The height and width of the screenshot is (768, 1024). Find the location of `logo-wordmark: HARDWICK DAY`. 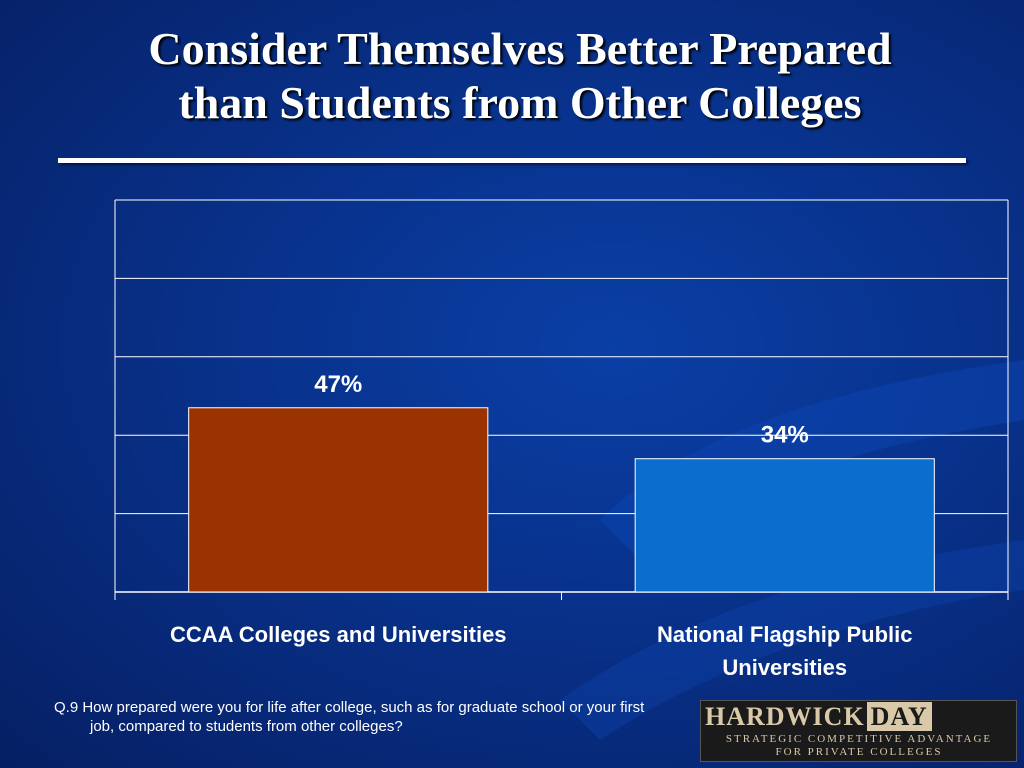

logo-wordmark: HARDWICK DAY is located at coordinates (818, 716).